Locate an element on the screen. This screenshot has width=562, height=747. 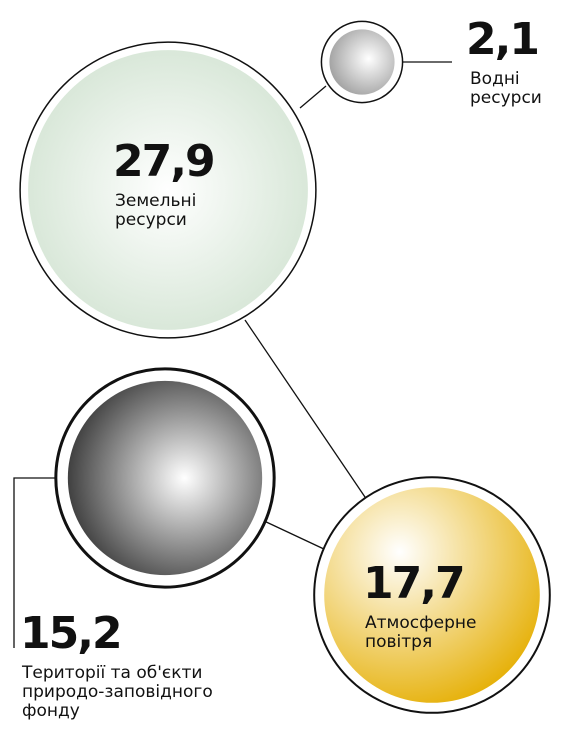
value-label: 2,1 is located at coordinates (503, 39).